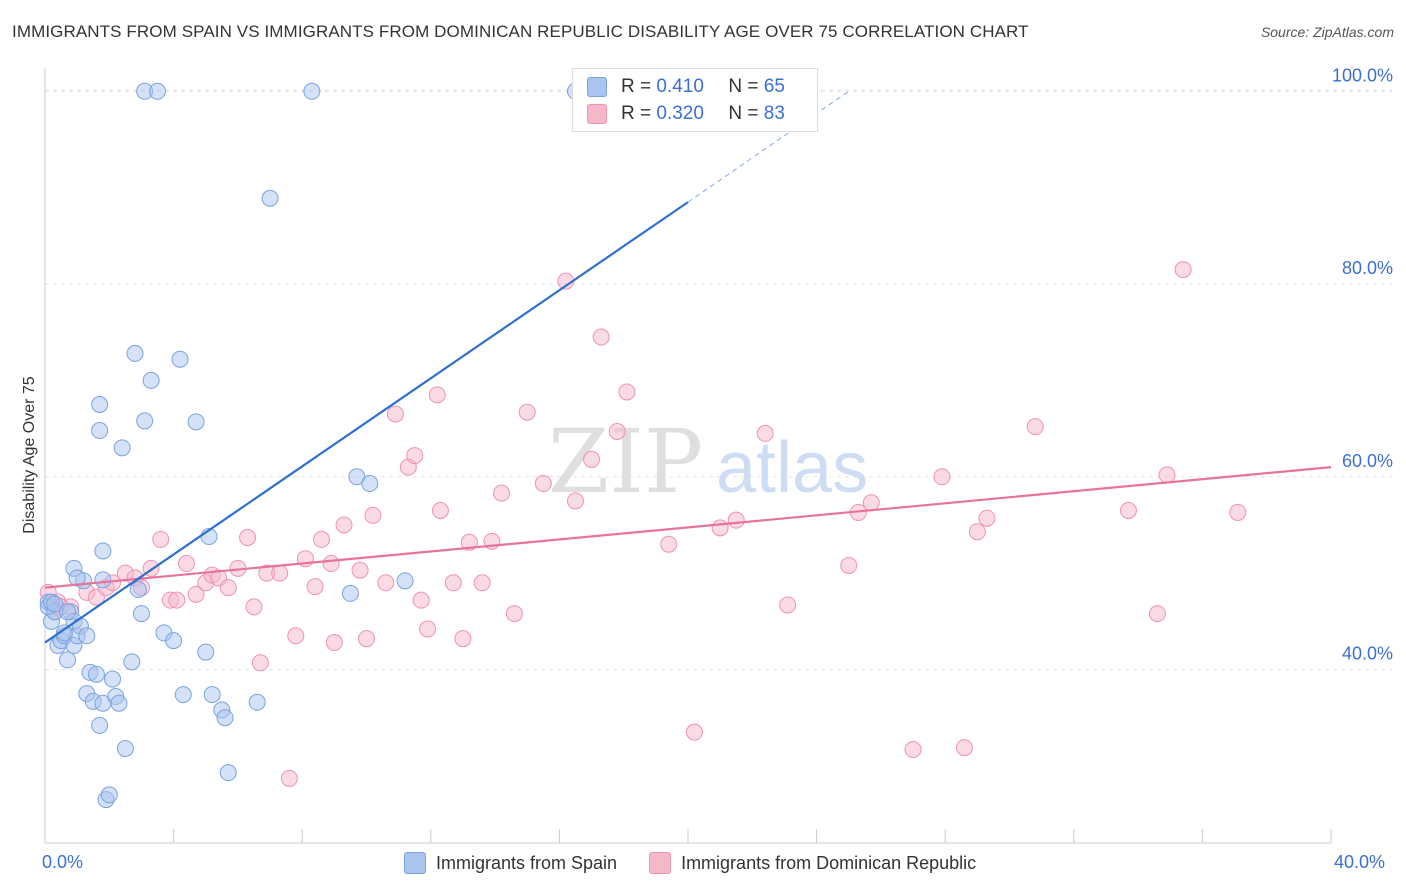 Image resolution: width=1406 pixels, height=892 pixels. What do you see at coordinates (63, 862) in the screenshot?
I see `x-tick-min: 0.0%` at bounding box center [63, 862].